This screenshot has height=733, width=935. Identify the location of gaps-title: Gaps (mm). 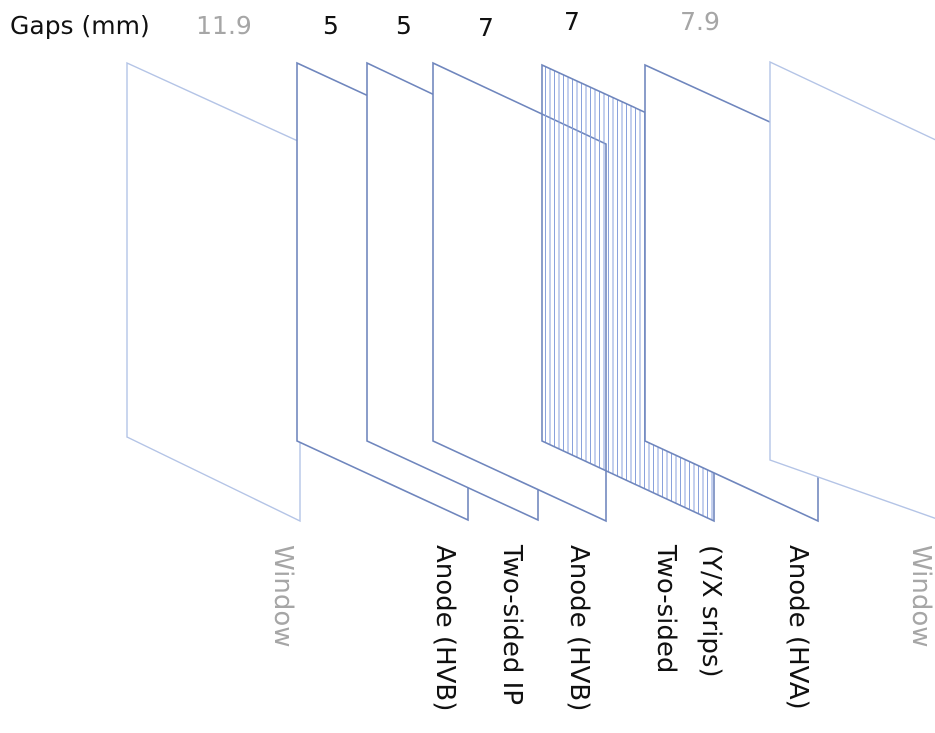
(80, 25).